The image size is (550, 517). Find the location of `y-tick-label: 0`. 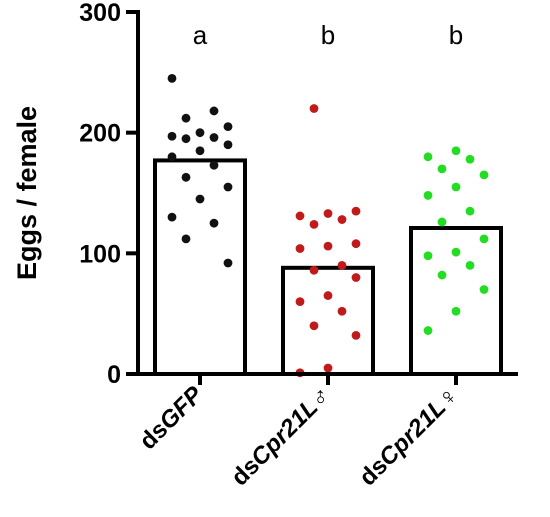

y-tick-label: 0 is located at coordinates (114, 375).